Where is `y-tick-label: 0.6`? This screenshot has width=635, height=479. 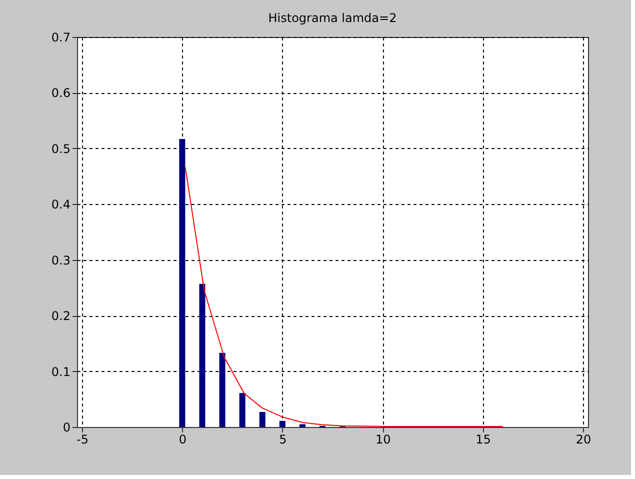 y-tick-label: 0.6 is located at coordinates (60, 93).